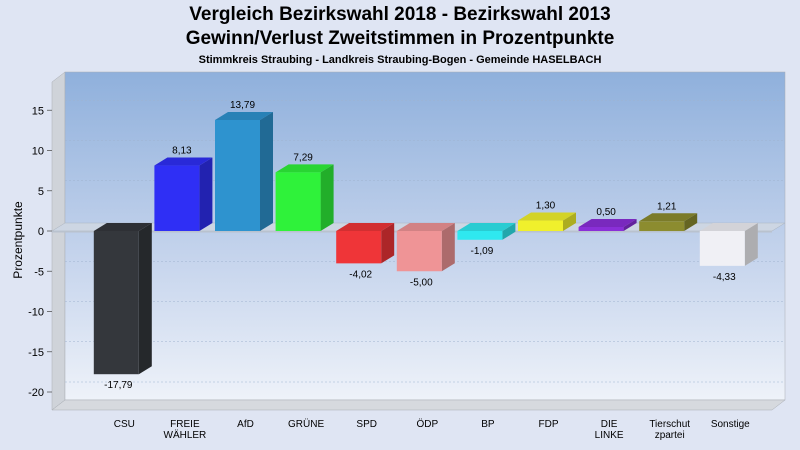 The width and height of the screenshot is (800, 450). What do you see at coordinates (39, 272) in the screenshot?
I see `y-tick-label: -5` at bounding box center [39, 272].